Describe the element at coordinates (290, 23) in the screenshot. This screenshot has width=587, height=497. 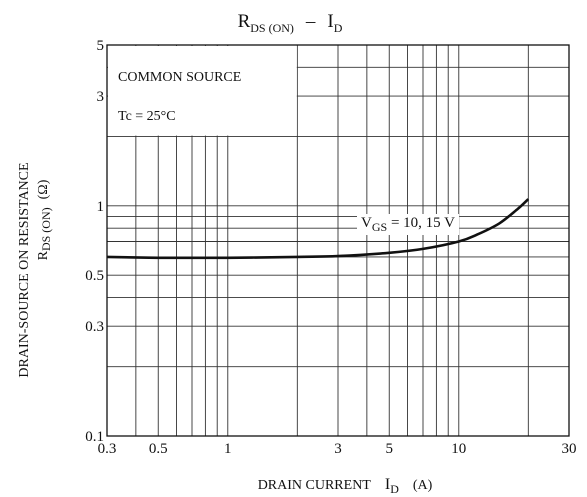
I see `chart-title: RDS (ON) – ID` at that location.